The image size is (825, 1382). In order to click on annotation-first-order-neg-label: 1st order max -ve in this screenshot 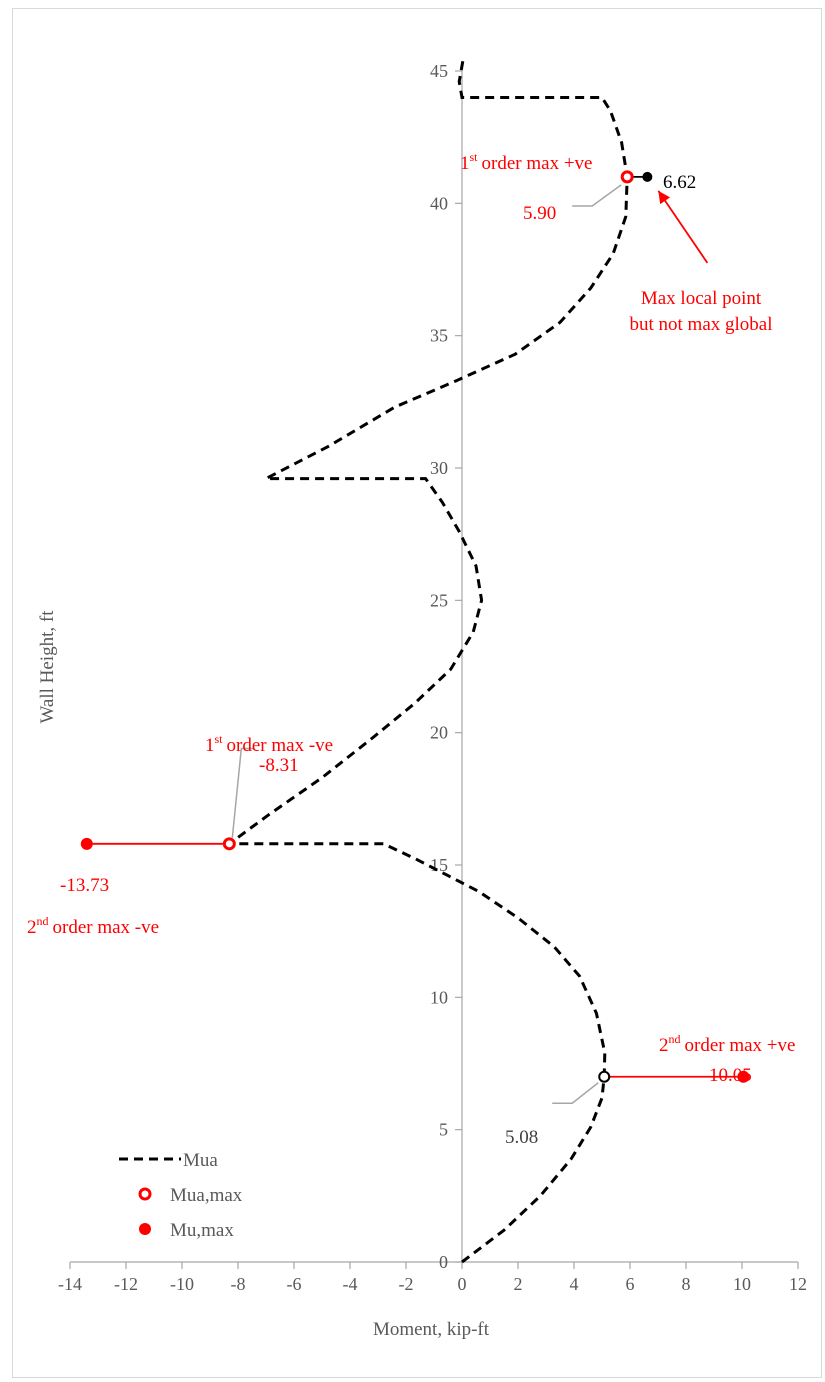, I will do `click(269, 744)`.